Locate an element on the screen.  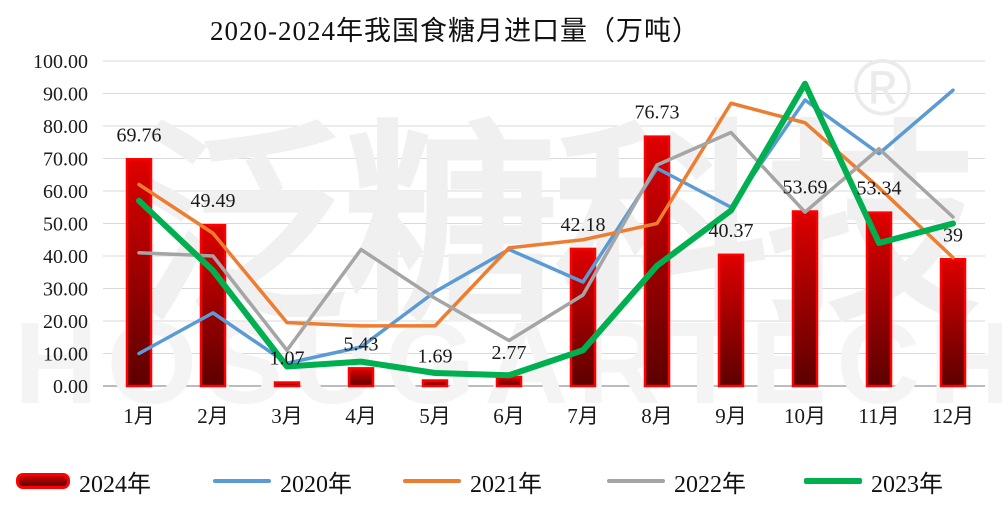
y-tick-label: 20.00 is located at coordinates (65, 322).